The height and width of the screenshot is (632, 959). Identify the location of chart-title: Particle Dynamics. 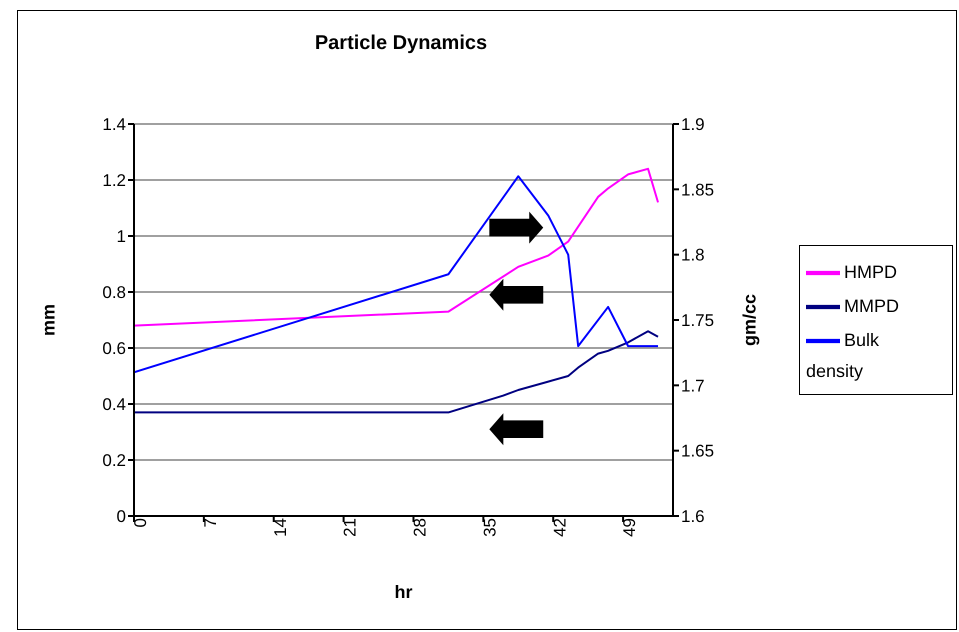
(401, 43).